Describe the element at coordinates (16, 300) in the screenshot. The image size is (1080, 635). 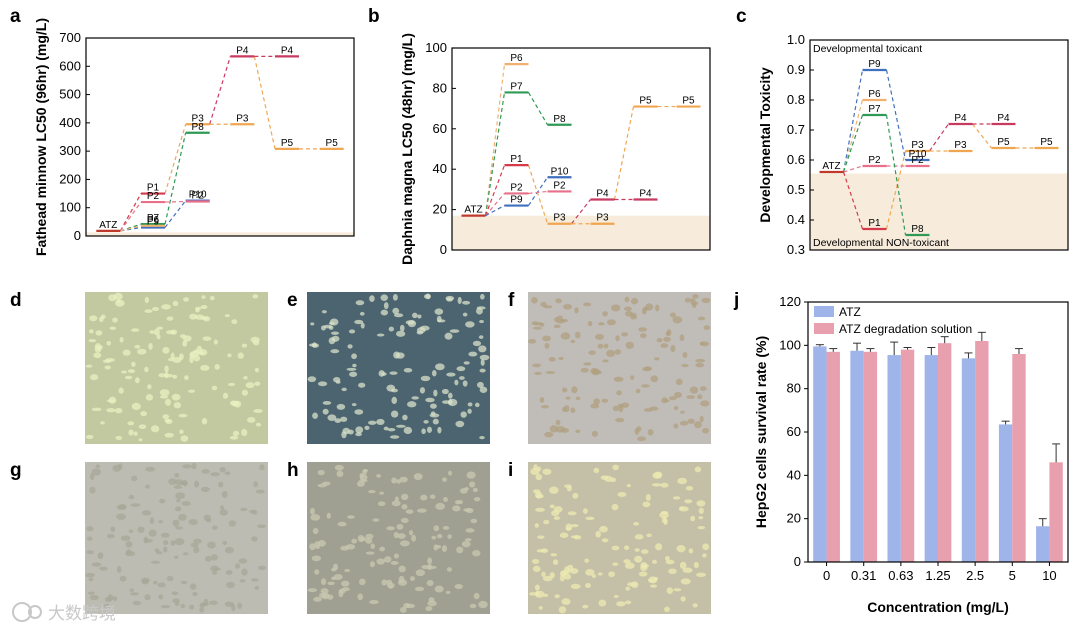
I see `panel-label-d: d` at that location.